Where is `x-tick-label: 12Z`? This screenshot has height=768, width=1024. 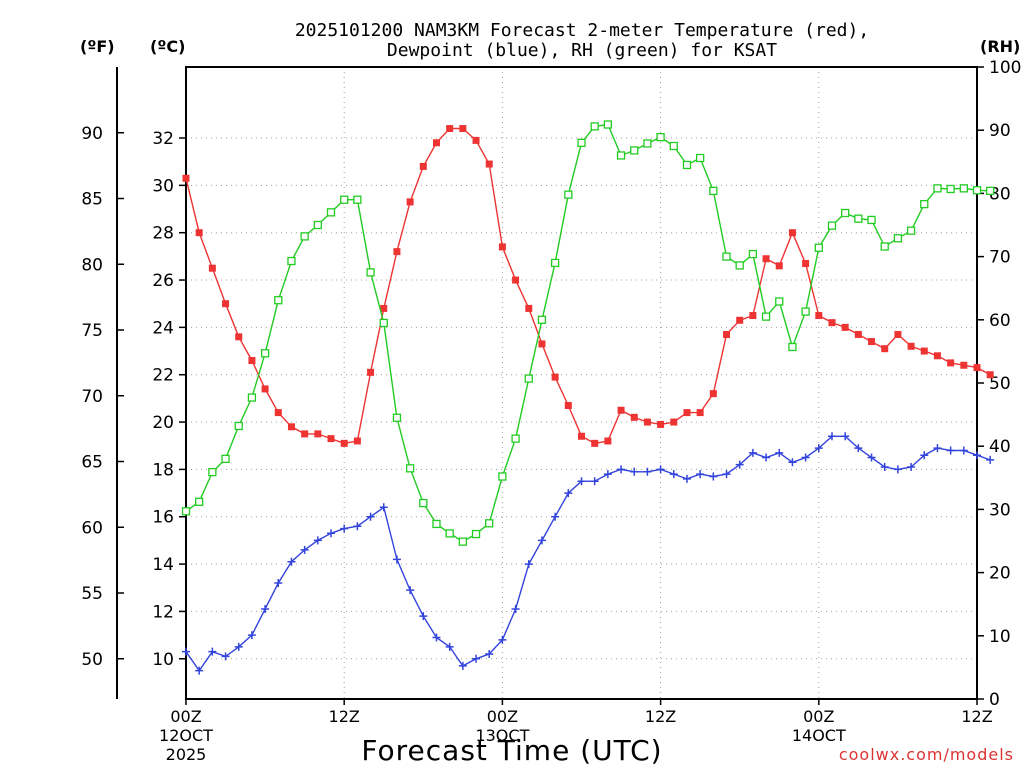 x-tick-label: 12Z is located at coordinates (976, 716).